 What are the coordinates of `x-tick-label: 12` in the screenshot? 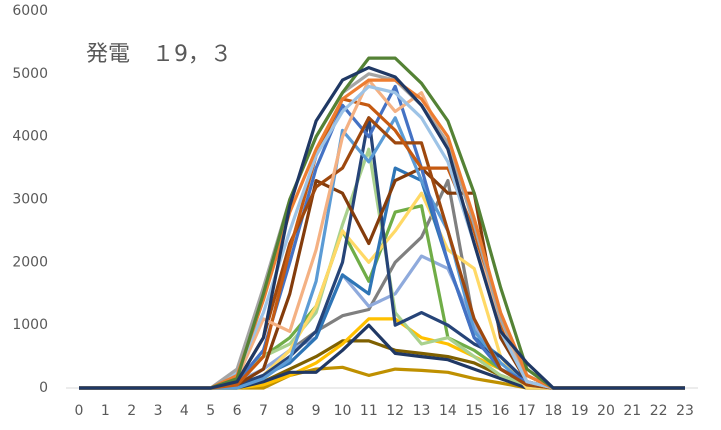 It's located at (395, 411).